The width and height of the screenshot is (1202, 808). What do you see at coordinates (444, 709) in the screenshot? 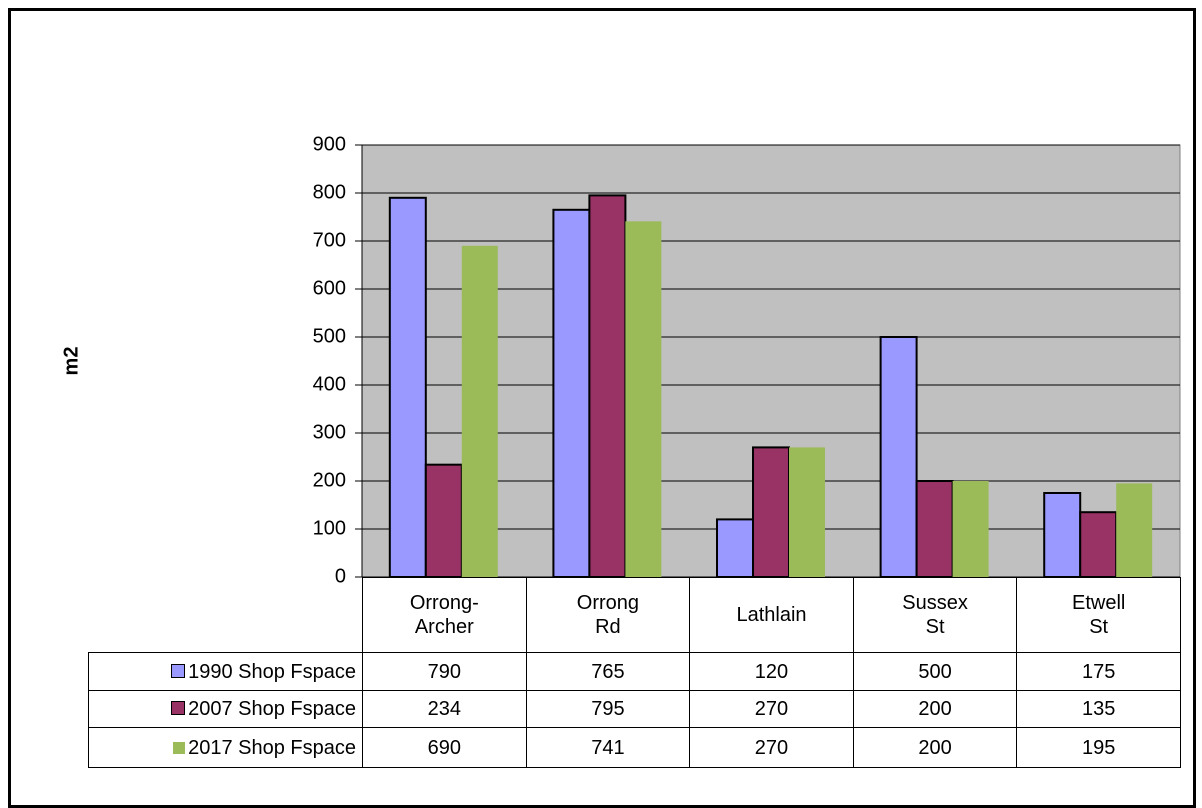
I see `value-cell: 234` at bounding box center [444, 709].